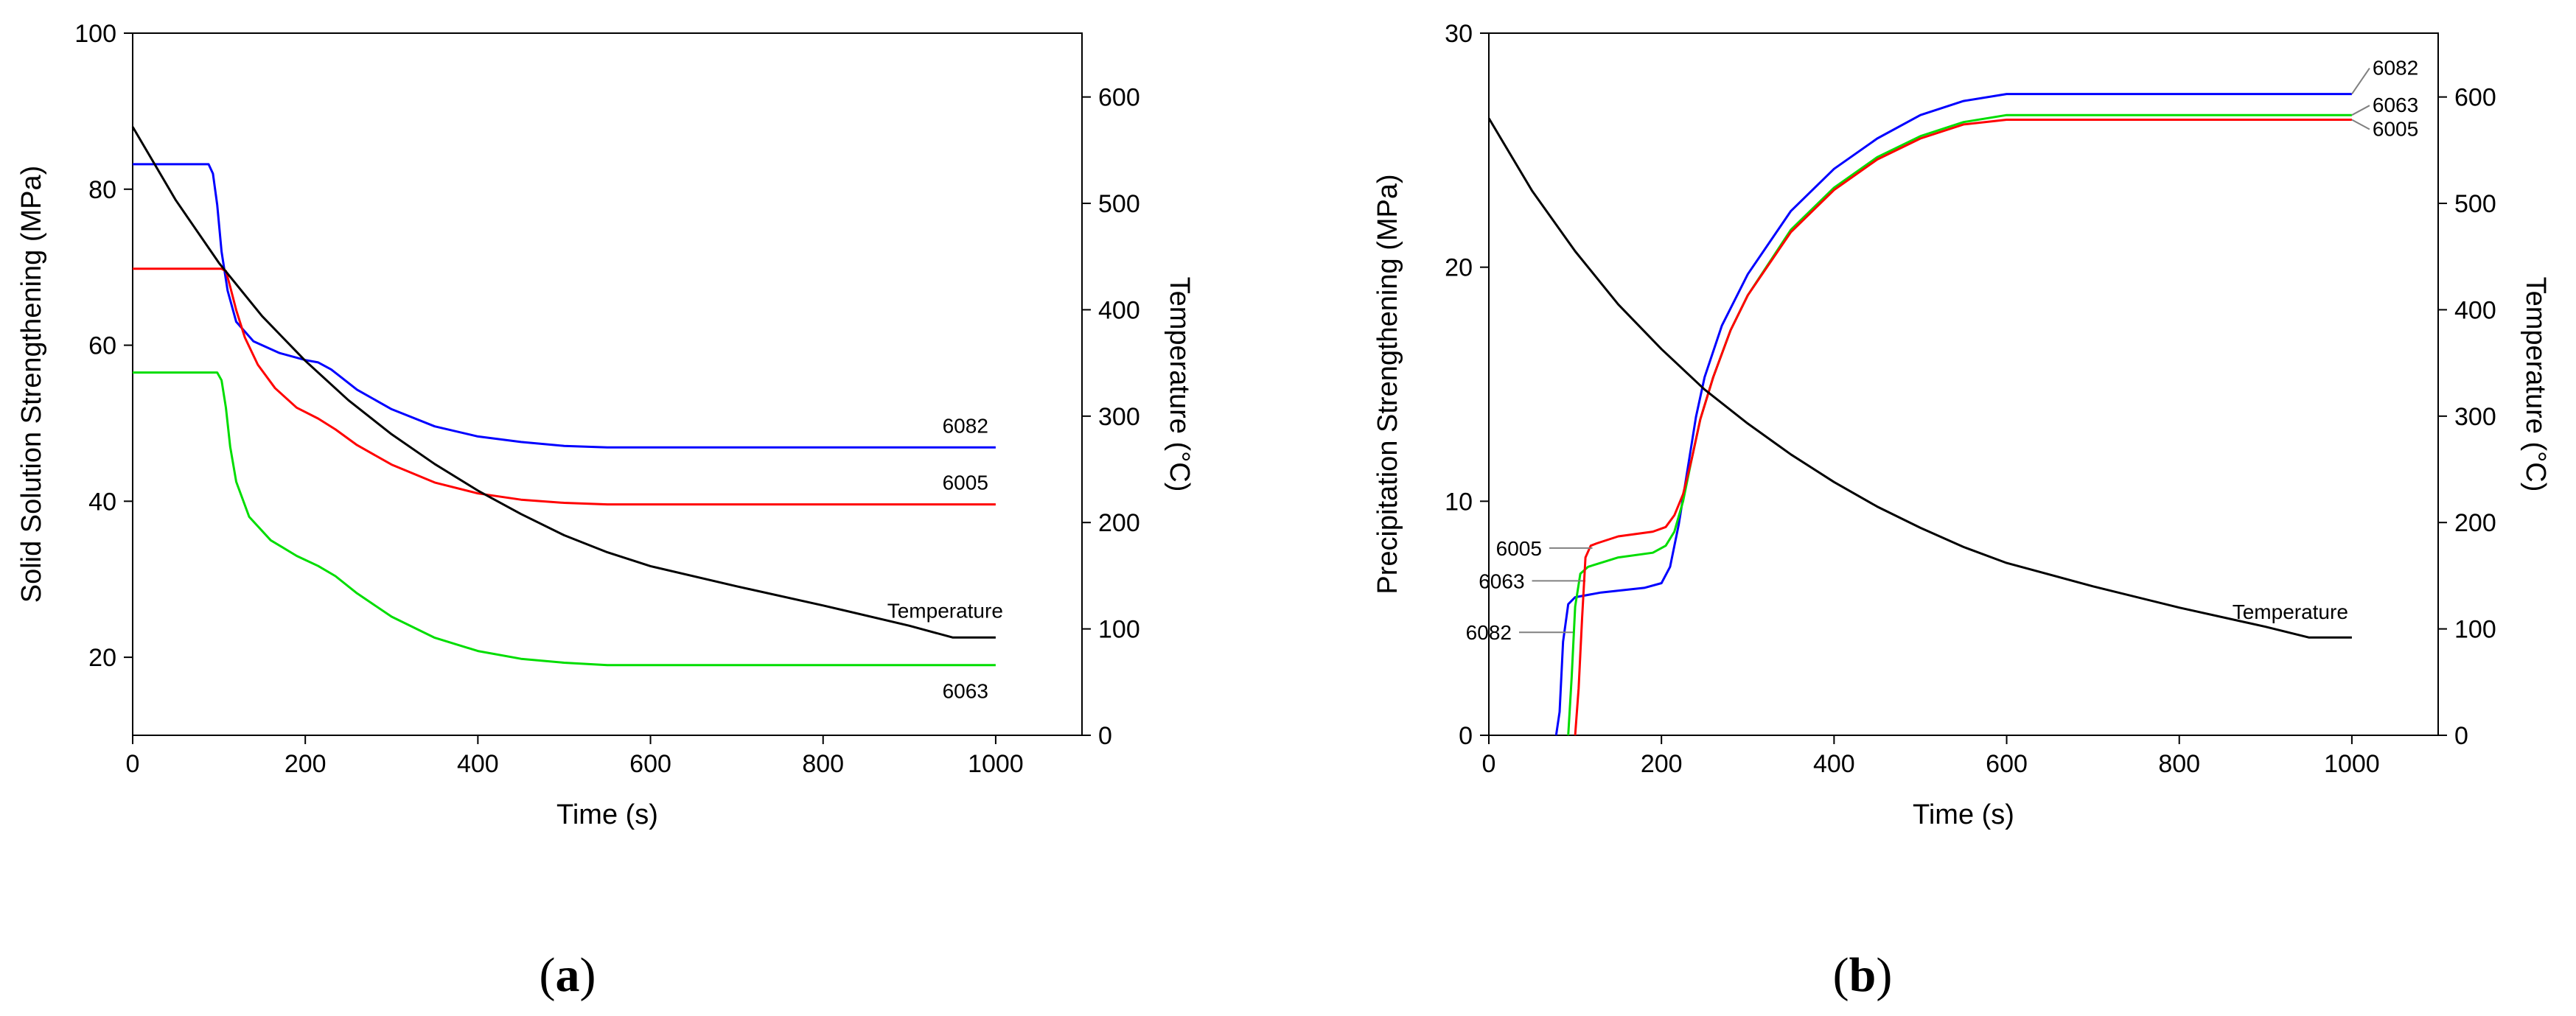 The image size is (2576, 1016). Describe the element at coordinates (1501, 581) in the screenshot. I see `series-inner-label-6063: 6063` at that location.